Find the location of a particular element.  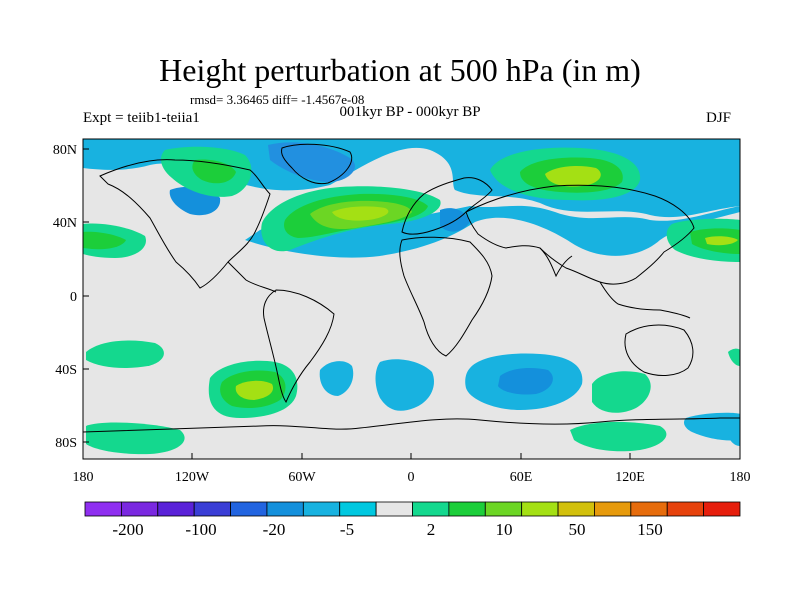

greenland-coast is located at coordinates (316, 164).